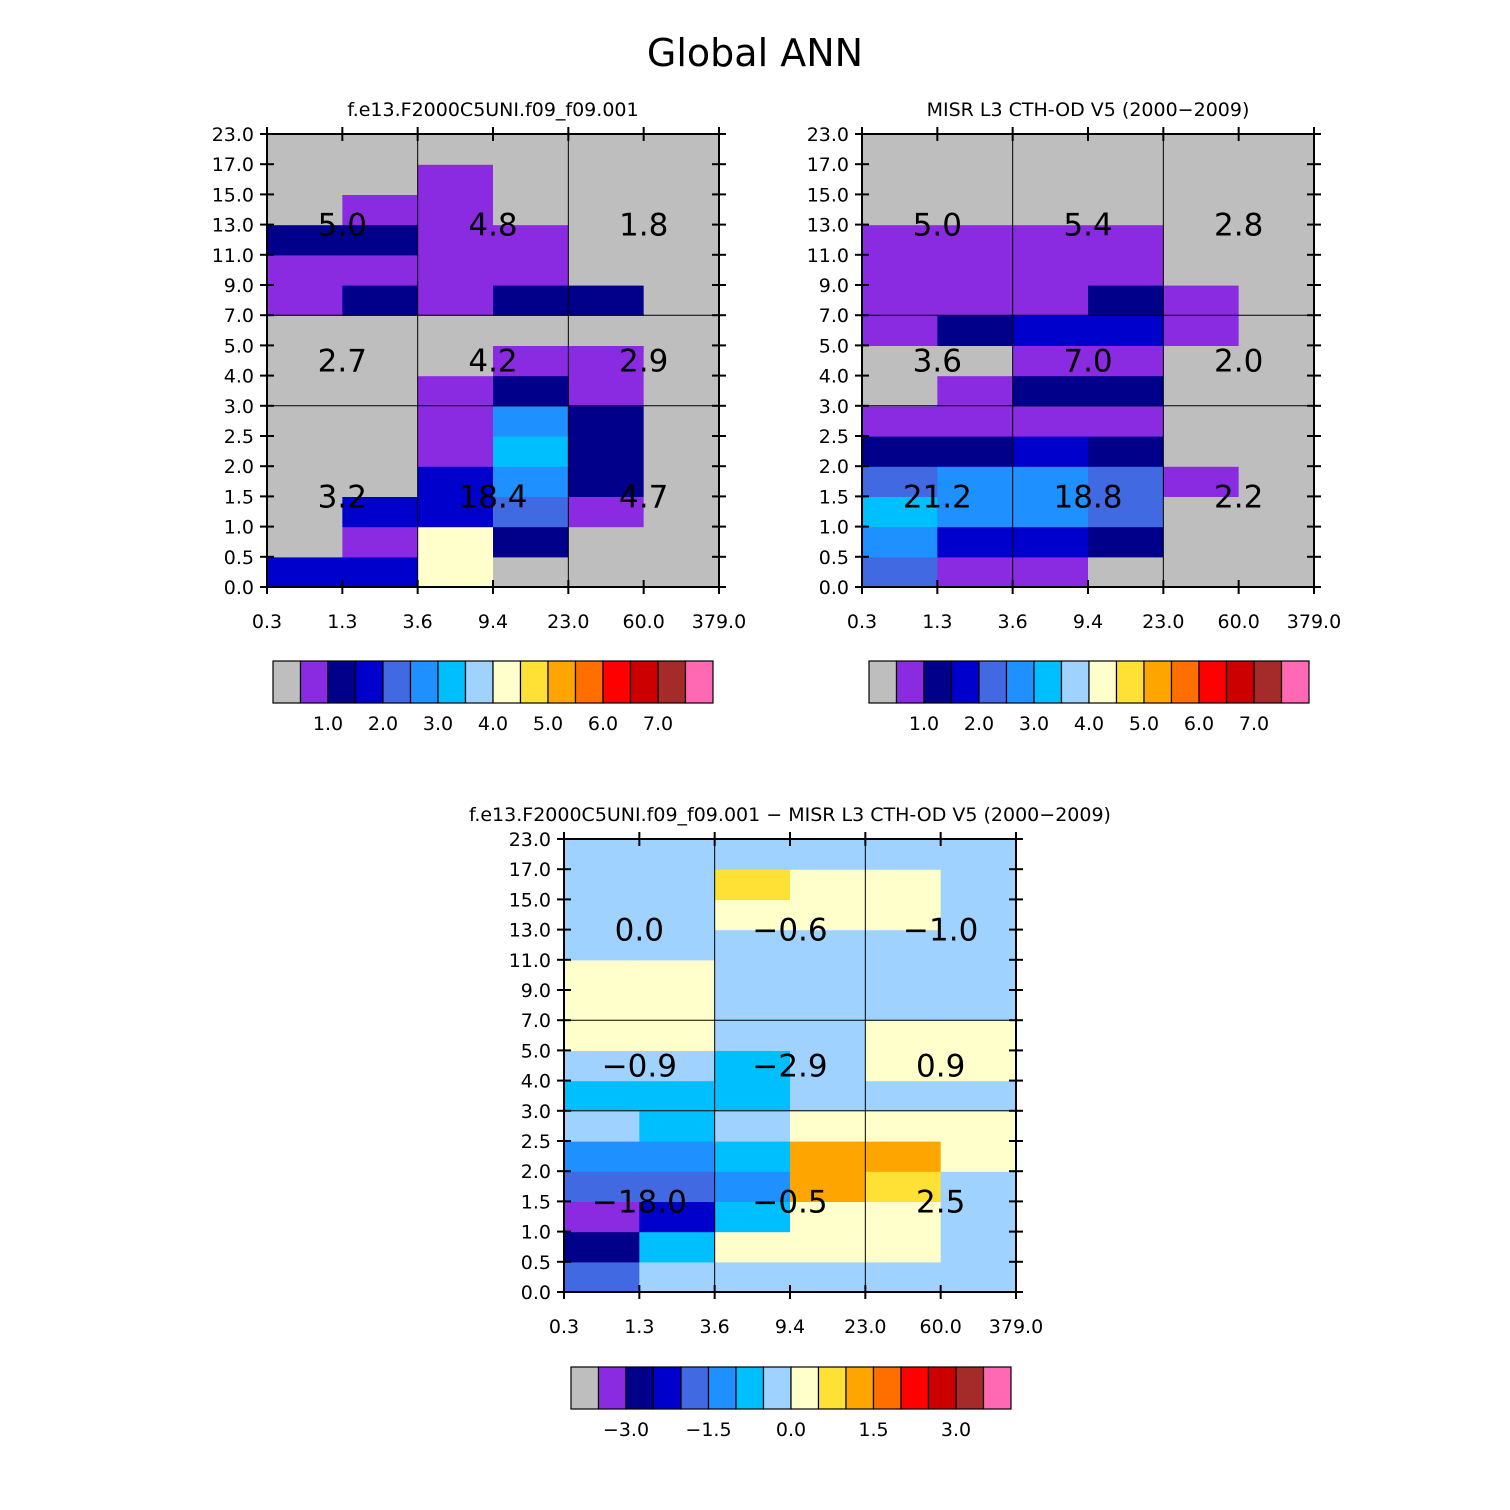  What do you see at coordinates (492, 110) in the screenshot?
I see `panel-title: f.e13.F2000C5UNI.f09_f09.001` at bounding box center [492, 110].